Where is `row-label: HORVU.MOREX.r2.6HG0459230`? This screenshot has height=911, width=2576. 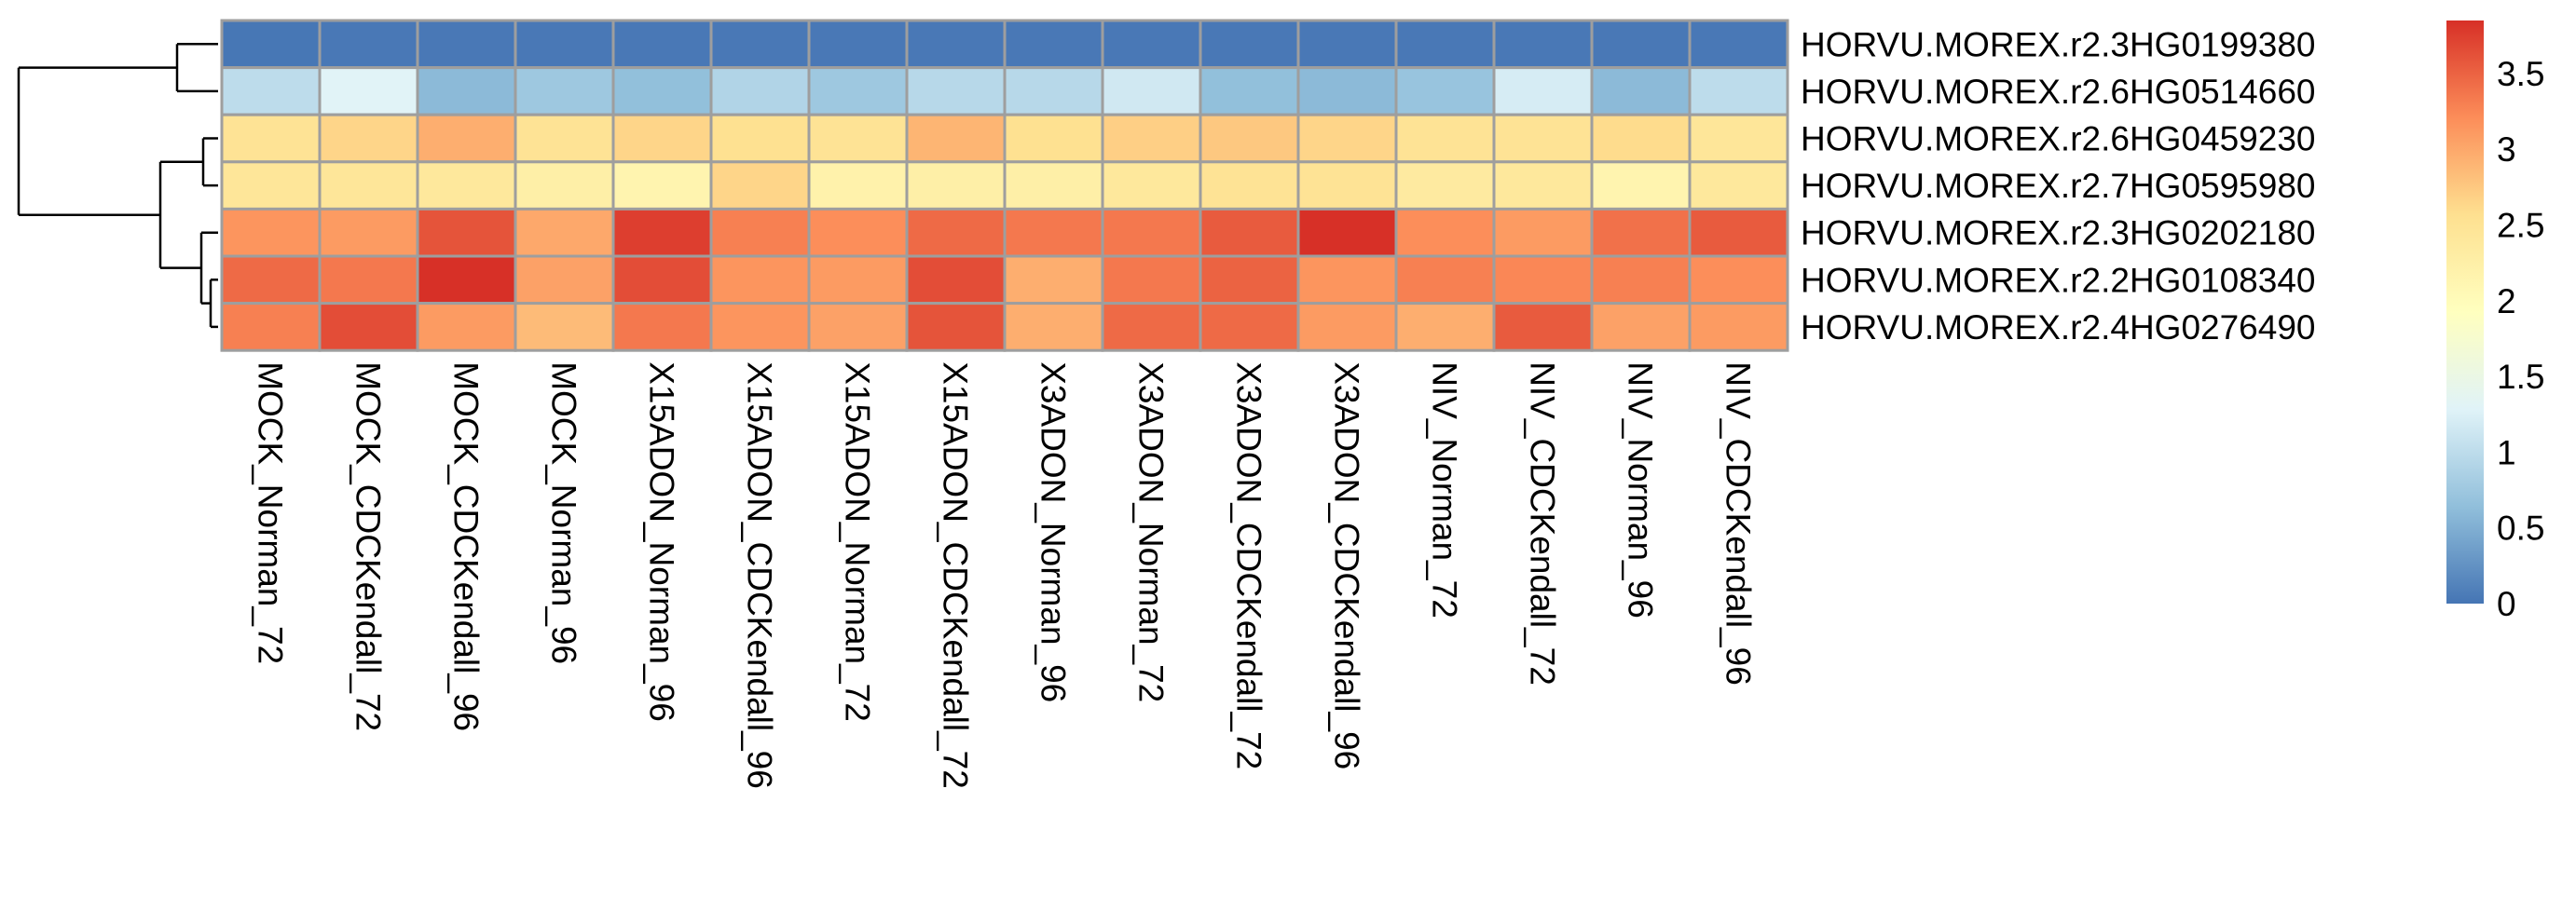 row-label: HORVU.MOREX.r2.6HG0459230 is located at coordinates (2058, 139).